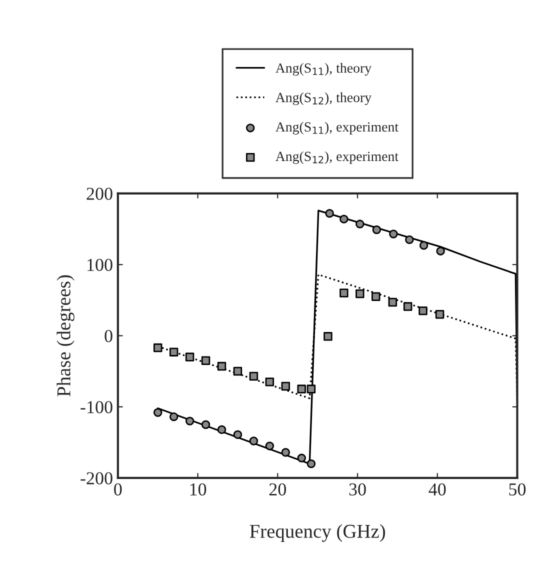 Image resolution: width=536 pixels, height=569 pixels. What do you see at coordinates (118, 489) in the screenshot?
I see `x-tick-label: 0` at bounding box center [118, 489].